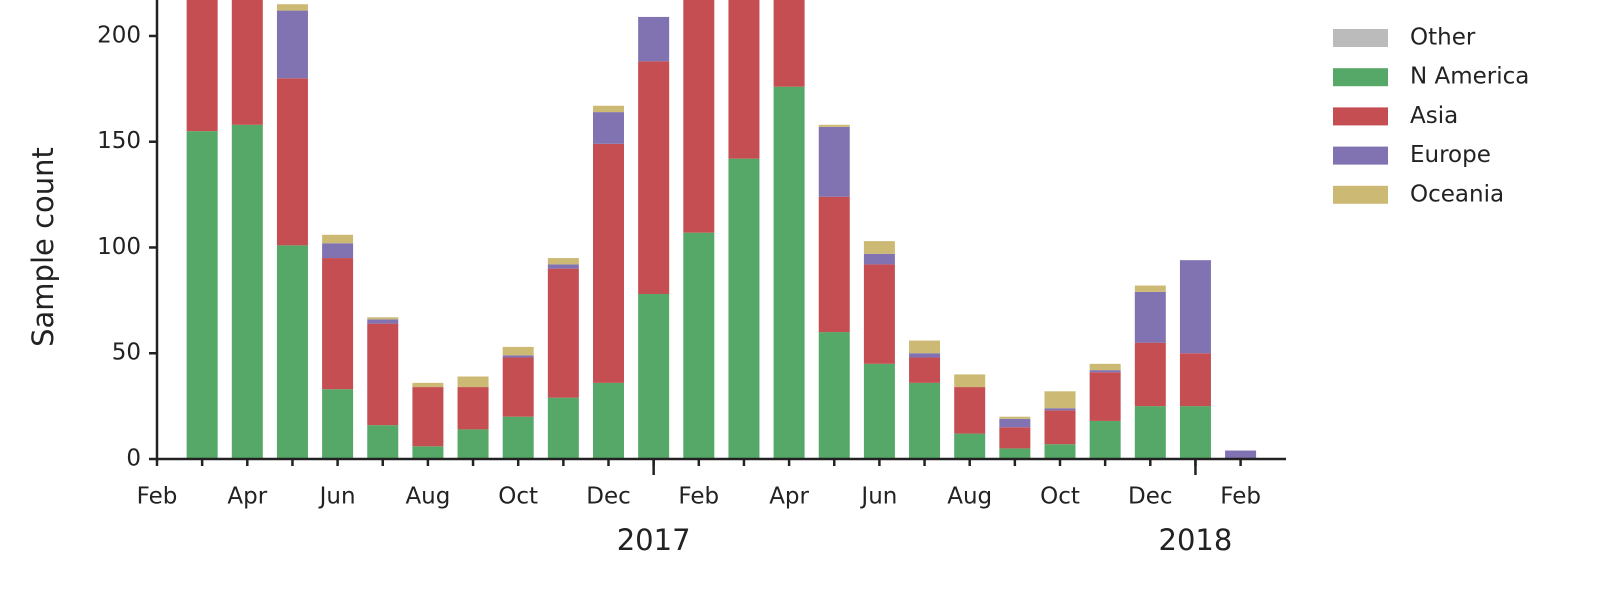 The image size is (1600, 604). What do you see at coordinates (654, 540) in the screenshot?
I see `year-label: 2017` at bounding box center [654, 540].